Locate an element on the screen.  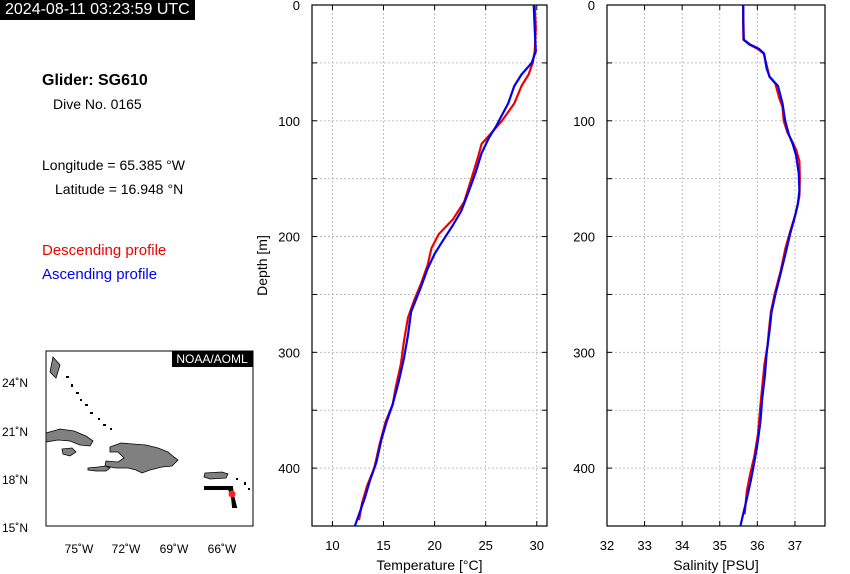
lon-label: 72˚W is located at coordinates (126, 549).